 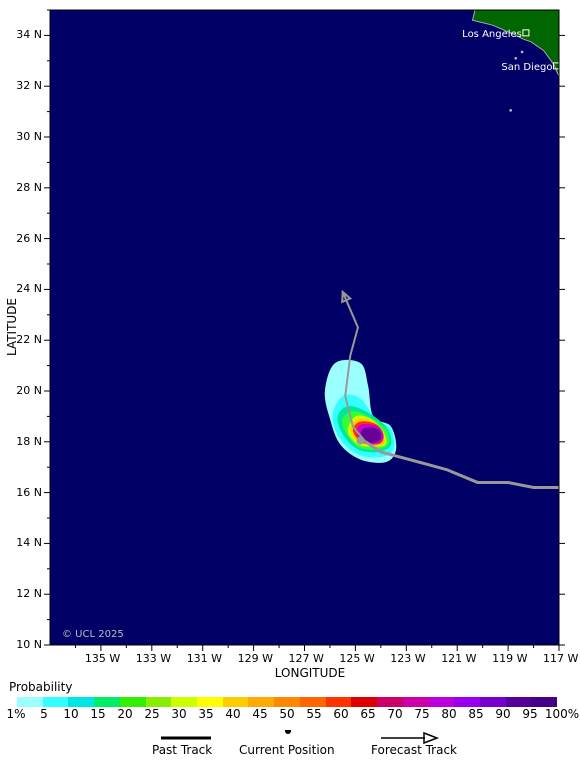 What do you see at coordinates (29, 86) in the screenshot?
I see `latitude-tick-label: 32 N` at bounding box center [29, 86].